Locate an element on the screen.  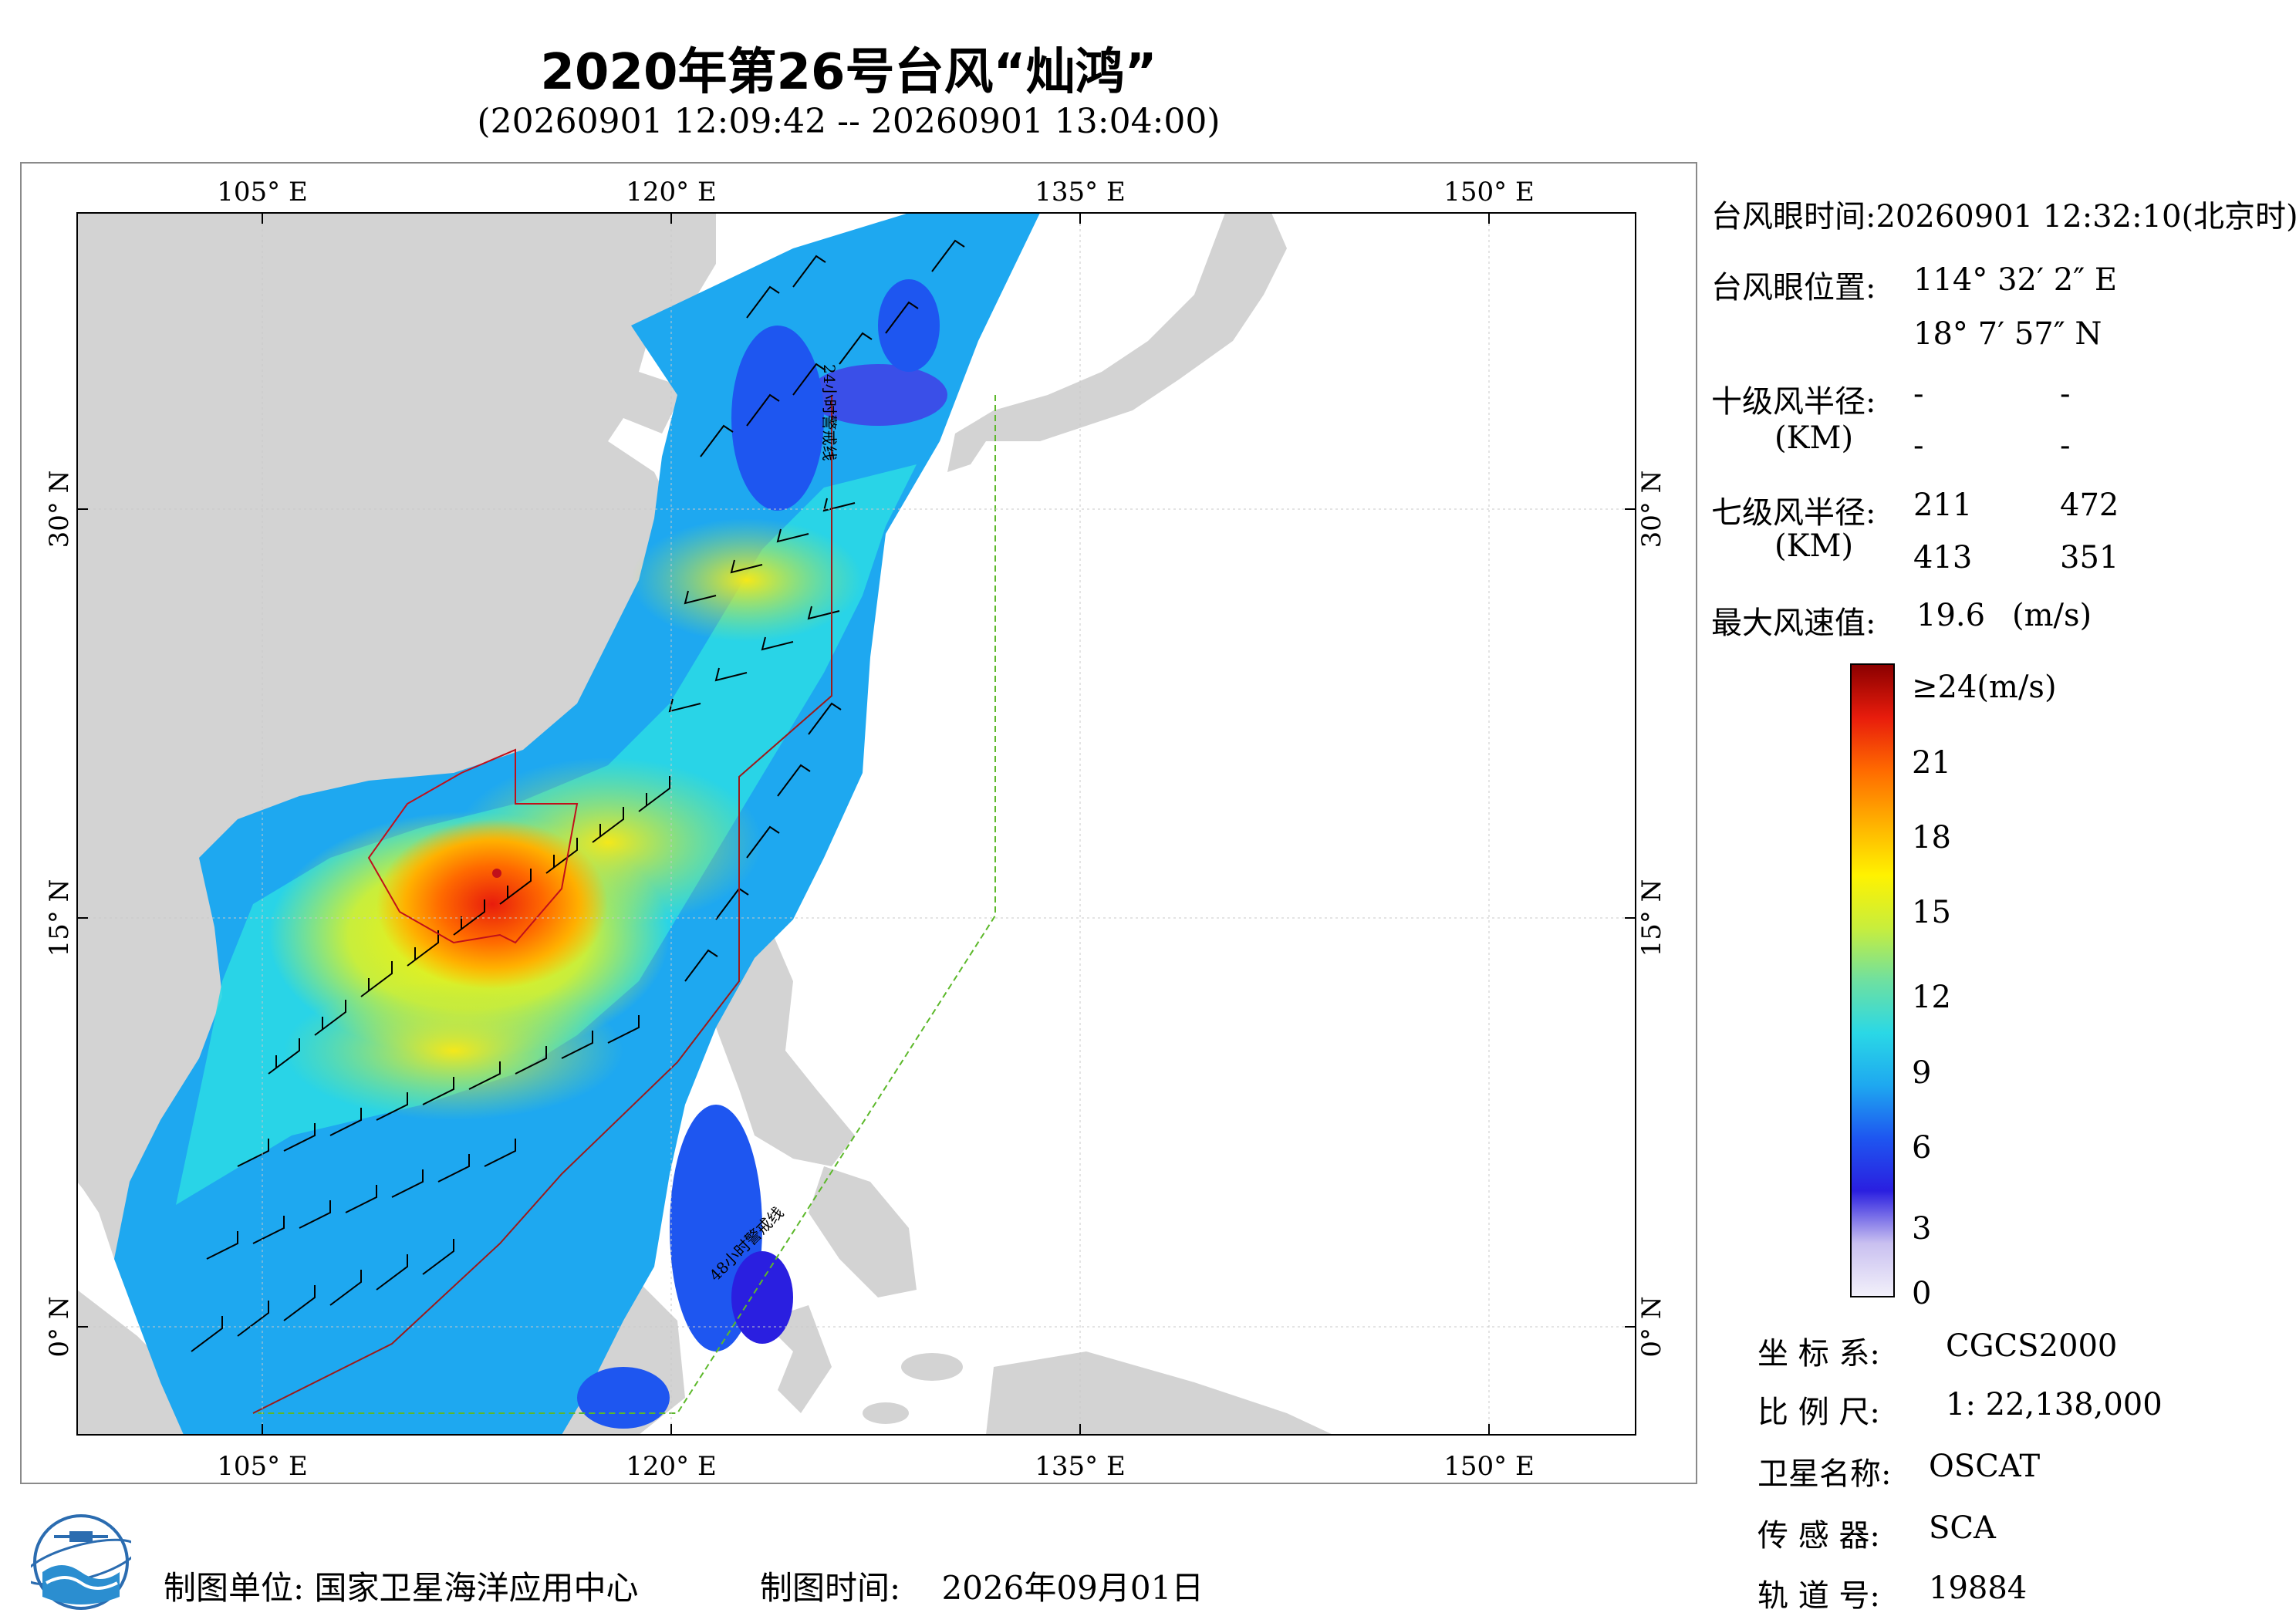
r10-value-1: - is located at coordinates (1918, 394).